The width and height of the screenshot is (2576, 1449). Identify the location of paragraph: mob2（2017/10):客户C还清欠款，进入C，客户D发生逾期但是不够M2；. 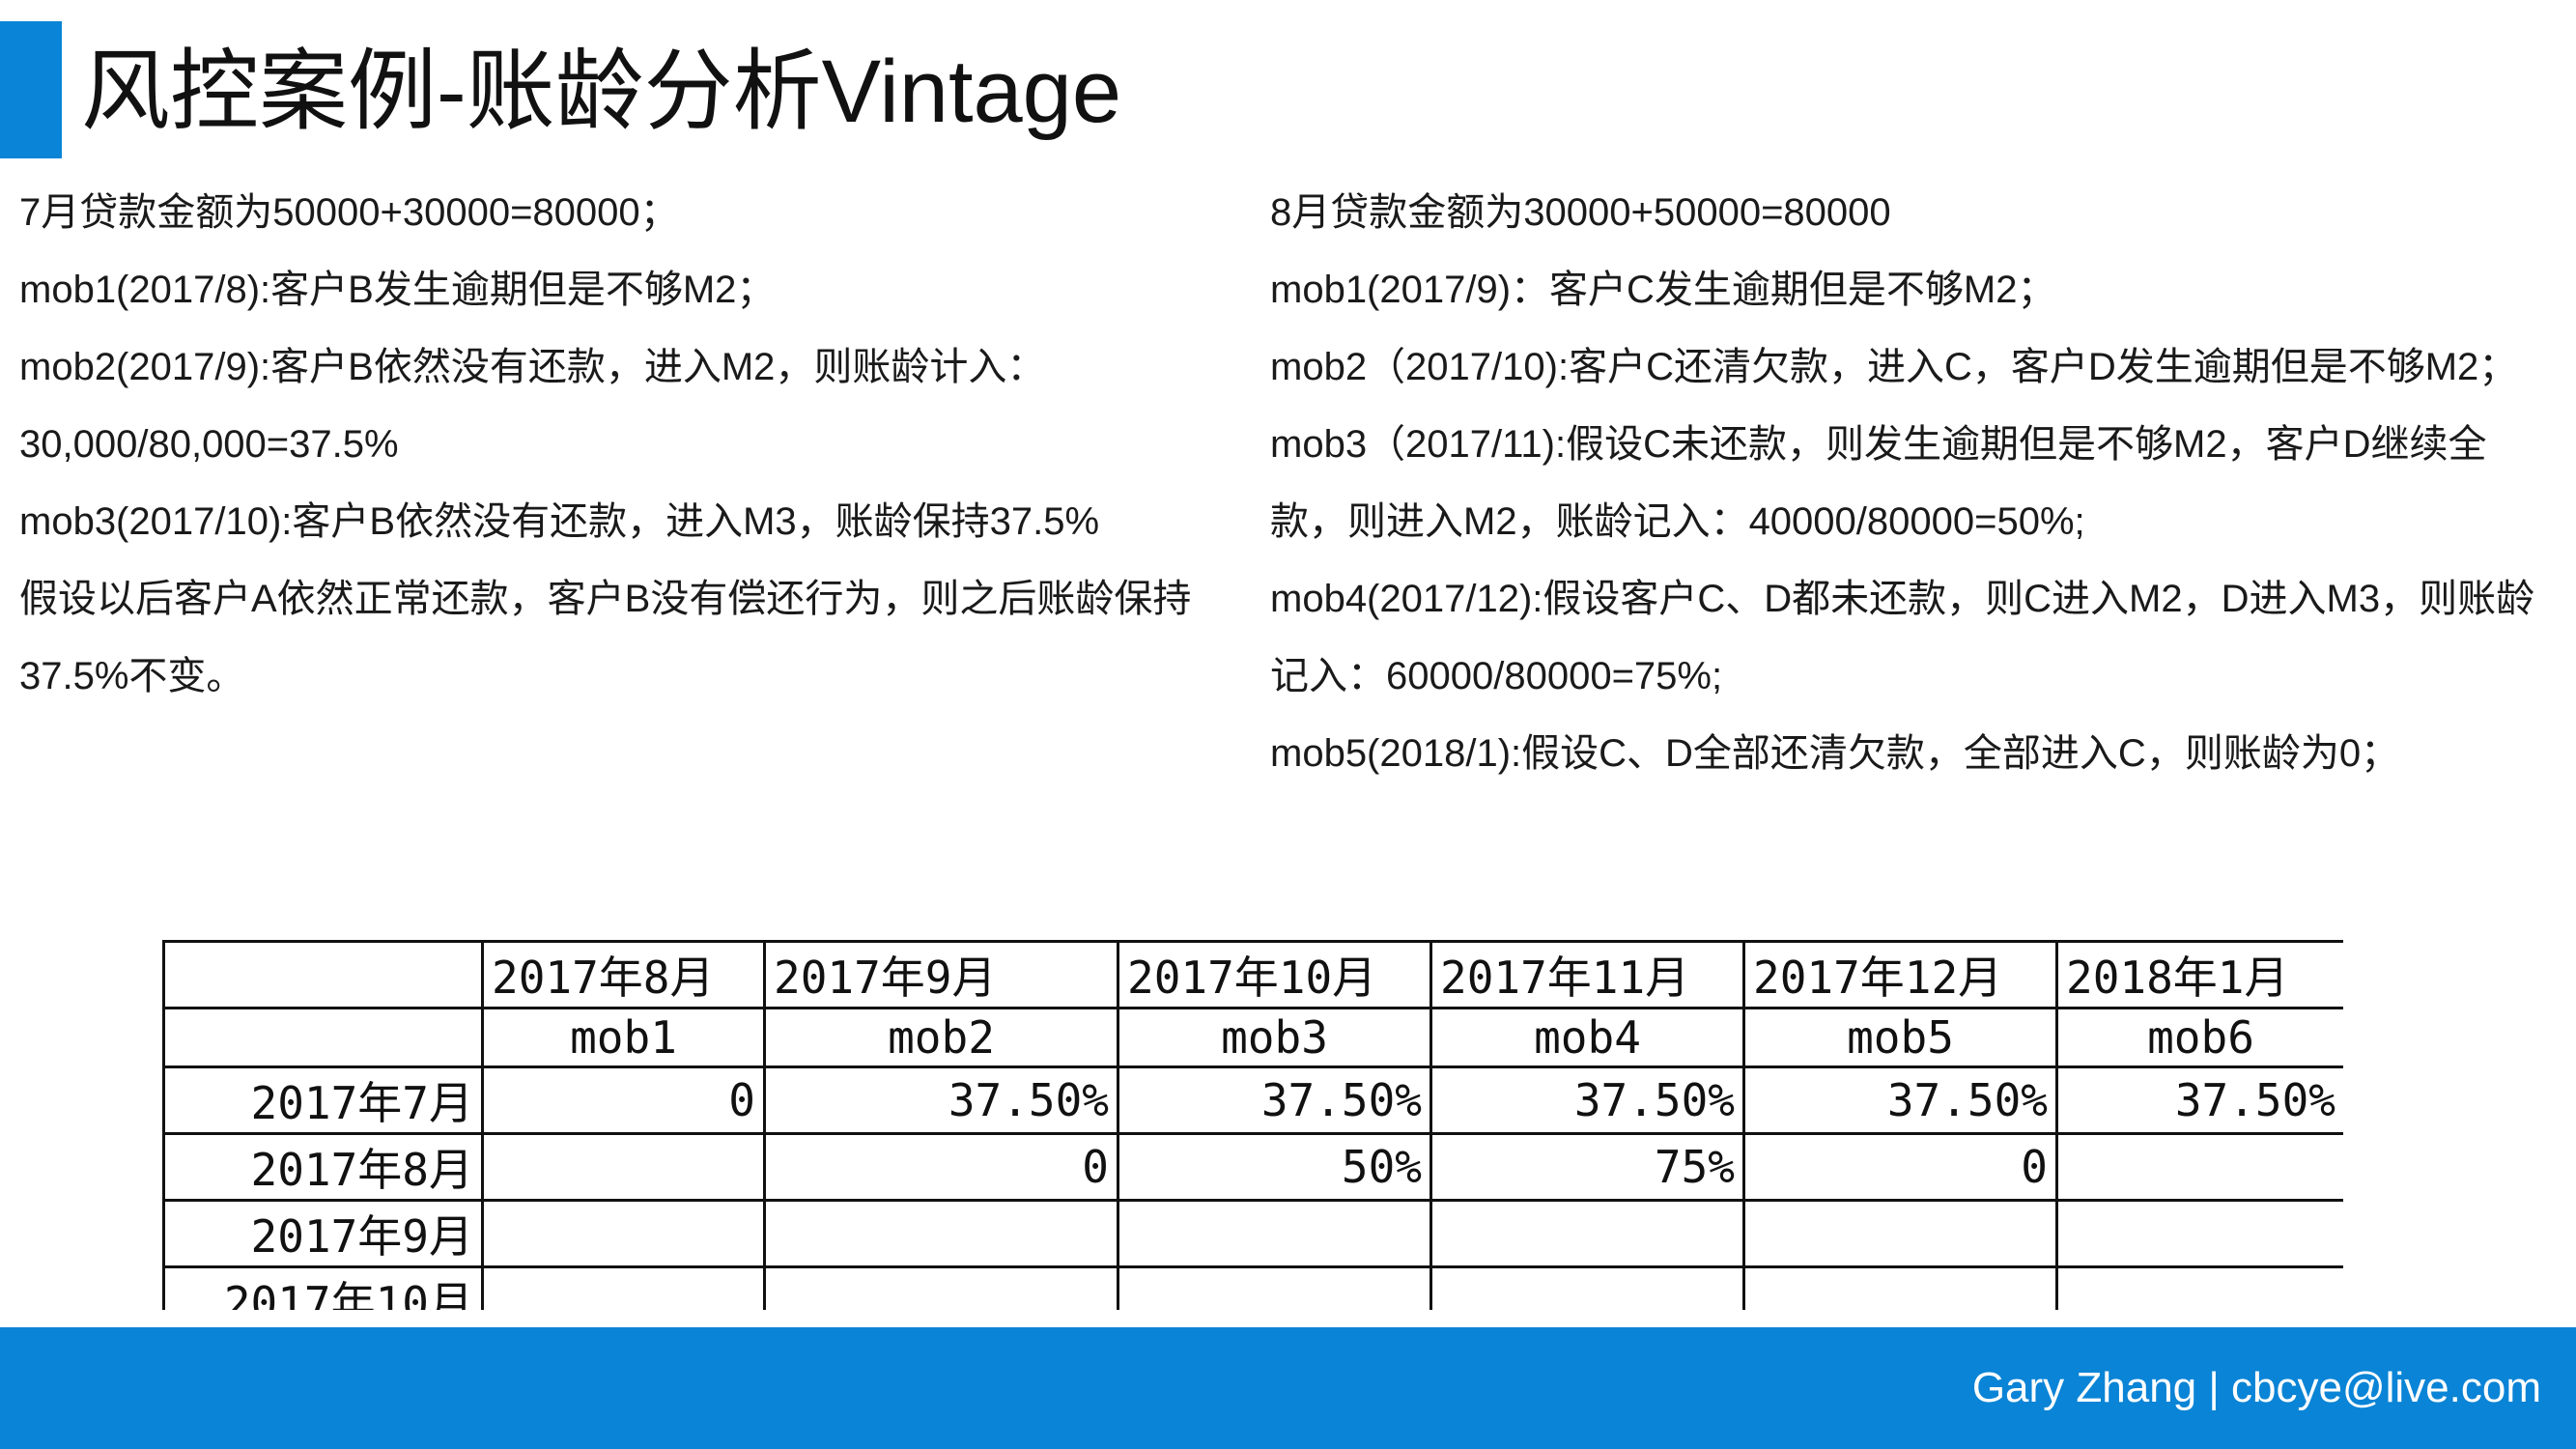
(1894, 367).